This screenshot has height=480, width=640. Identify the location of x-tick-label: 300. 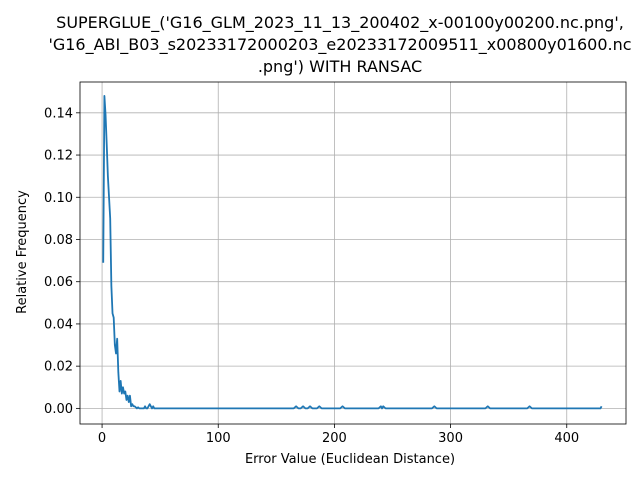
(450, 438).